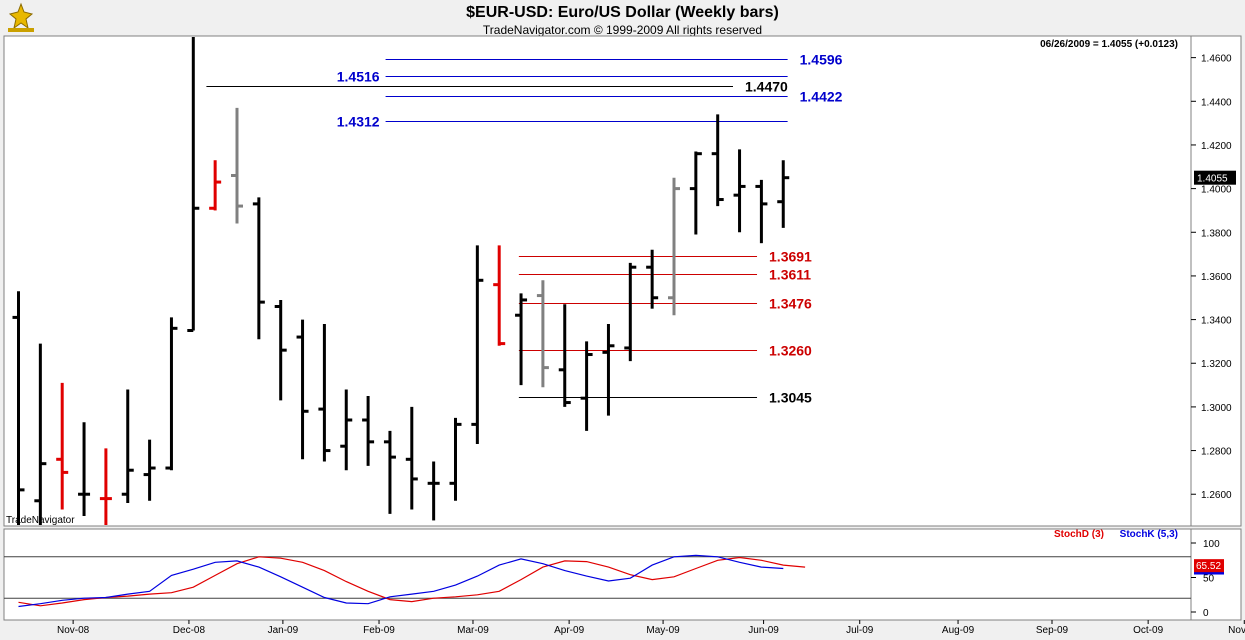  I want to click on level-label: 1.3611, so click(790, 275).